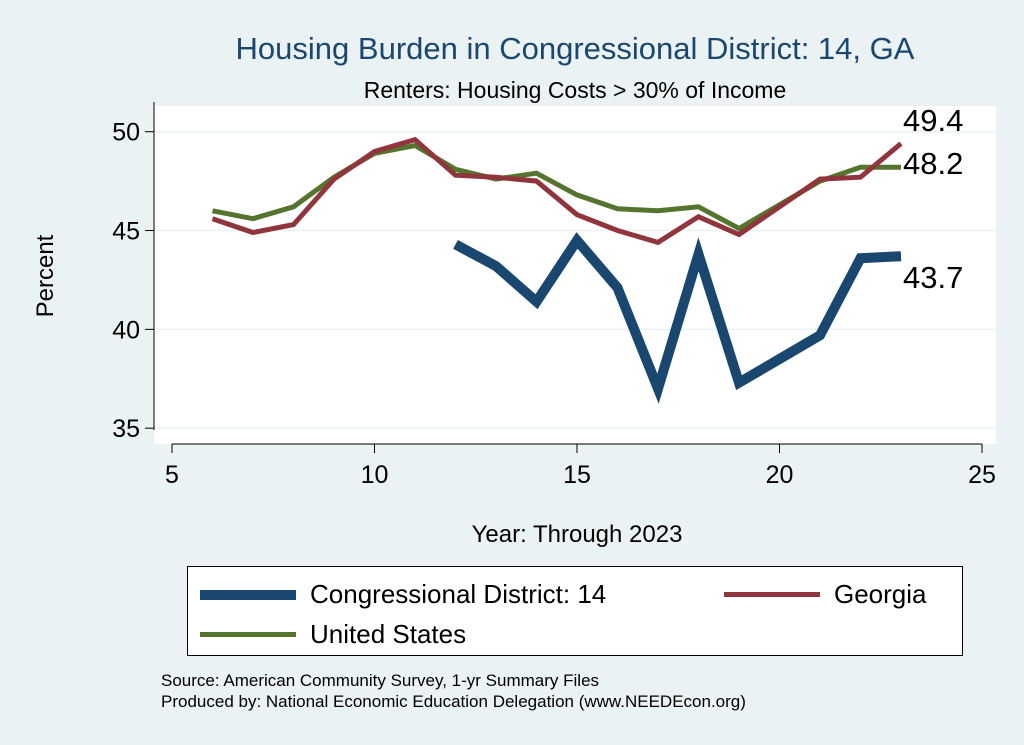 Image resolution: width=1024 pixels, height=745 pixels. I want to click on end-label-district: 43.7, so click(933, 277).